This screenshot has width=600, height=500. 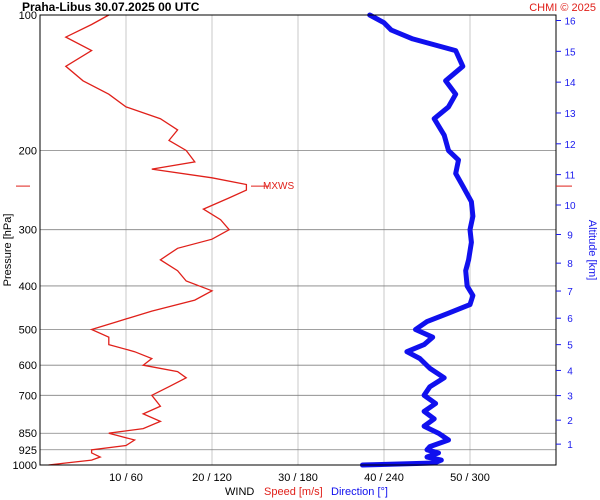 I want to click on y-tick-label: 300, so click(x=28, y=231).